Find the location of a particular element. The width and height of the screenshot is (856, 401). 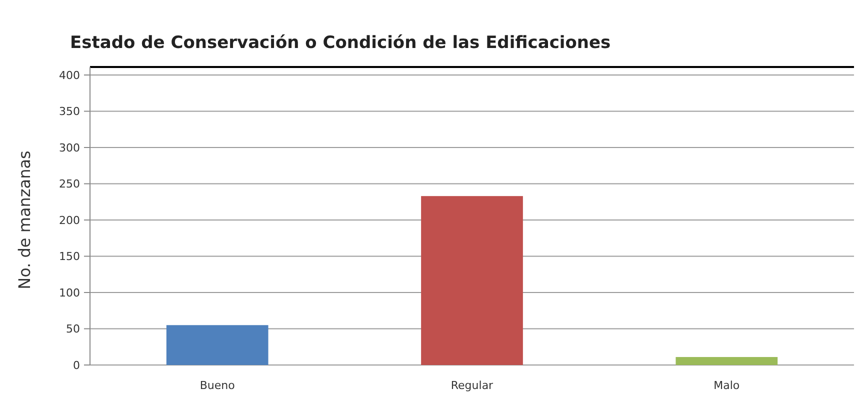

y-tick-label: 100 is located at coordinates (69, 293).